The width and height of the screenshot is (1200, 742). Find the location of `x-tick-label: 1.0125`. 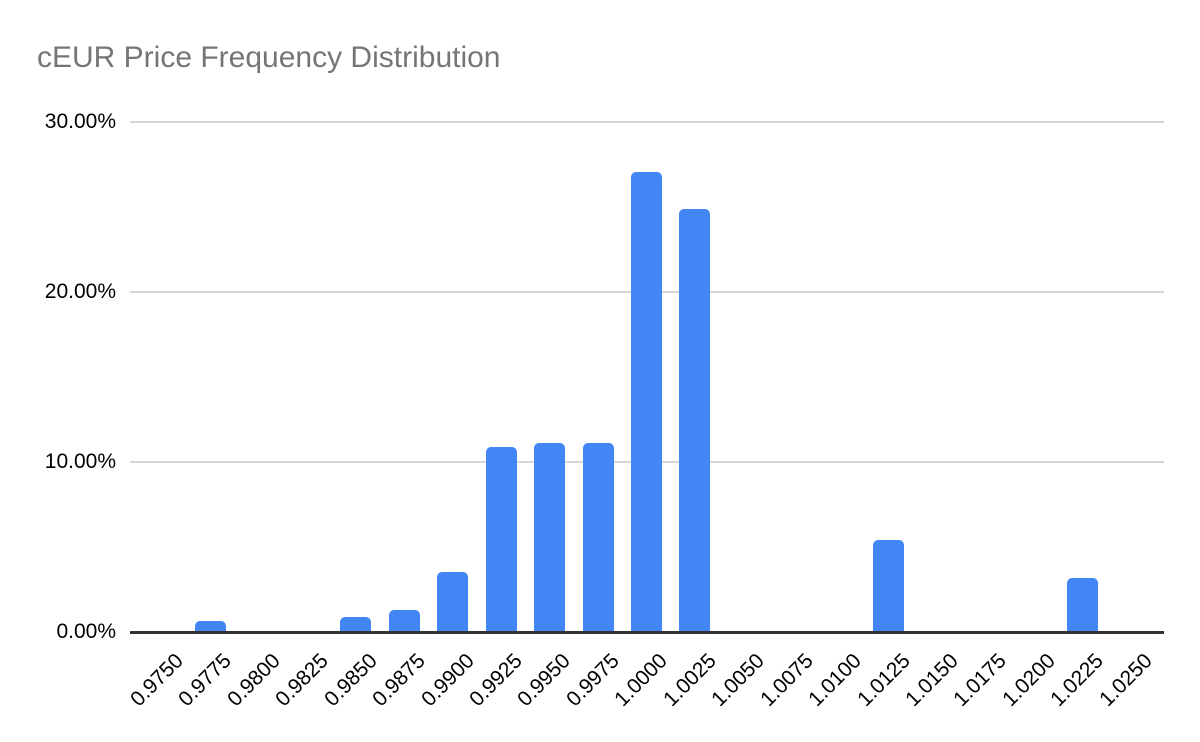

x-tick-label: 1.0125 is located at coordinates (883, 680).